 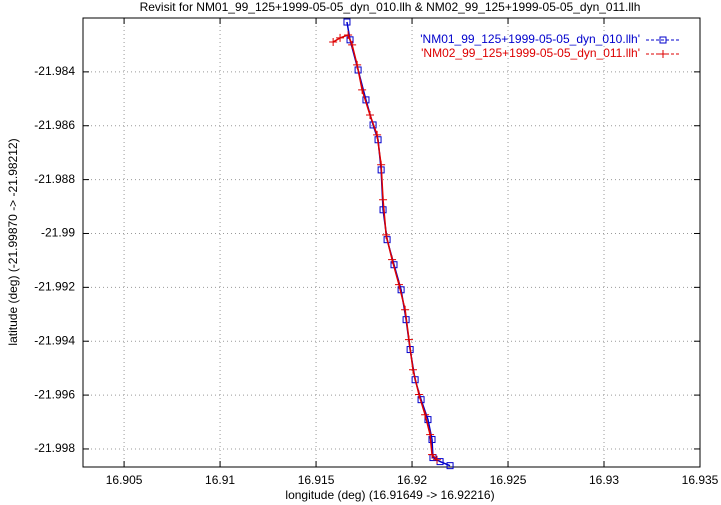 What do you see at coordinates (54, 287) in the screenshot?
I see `y-tick-label: -21.992` at bounding box center [54, 287].